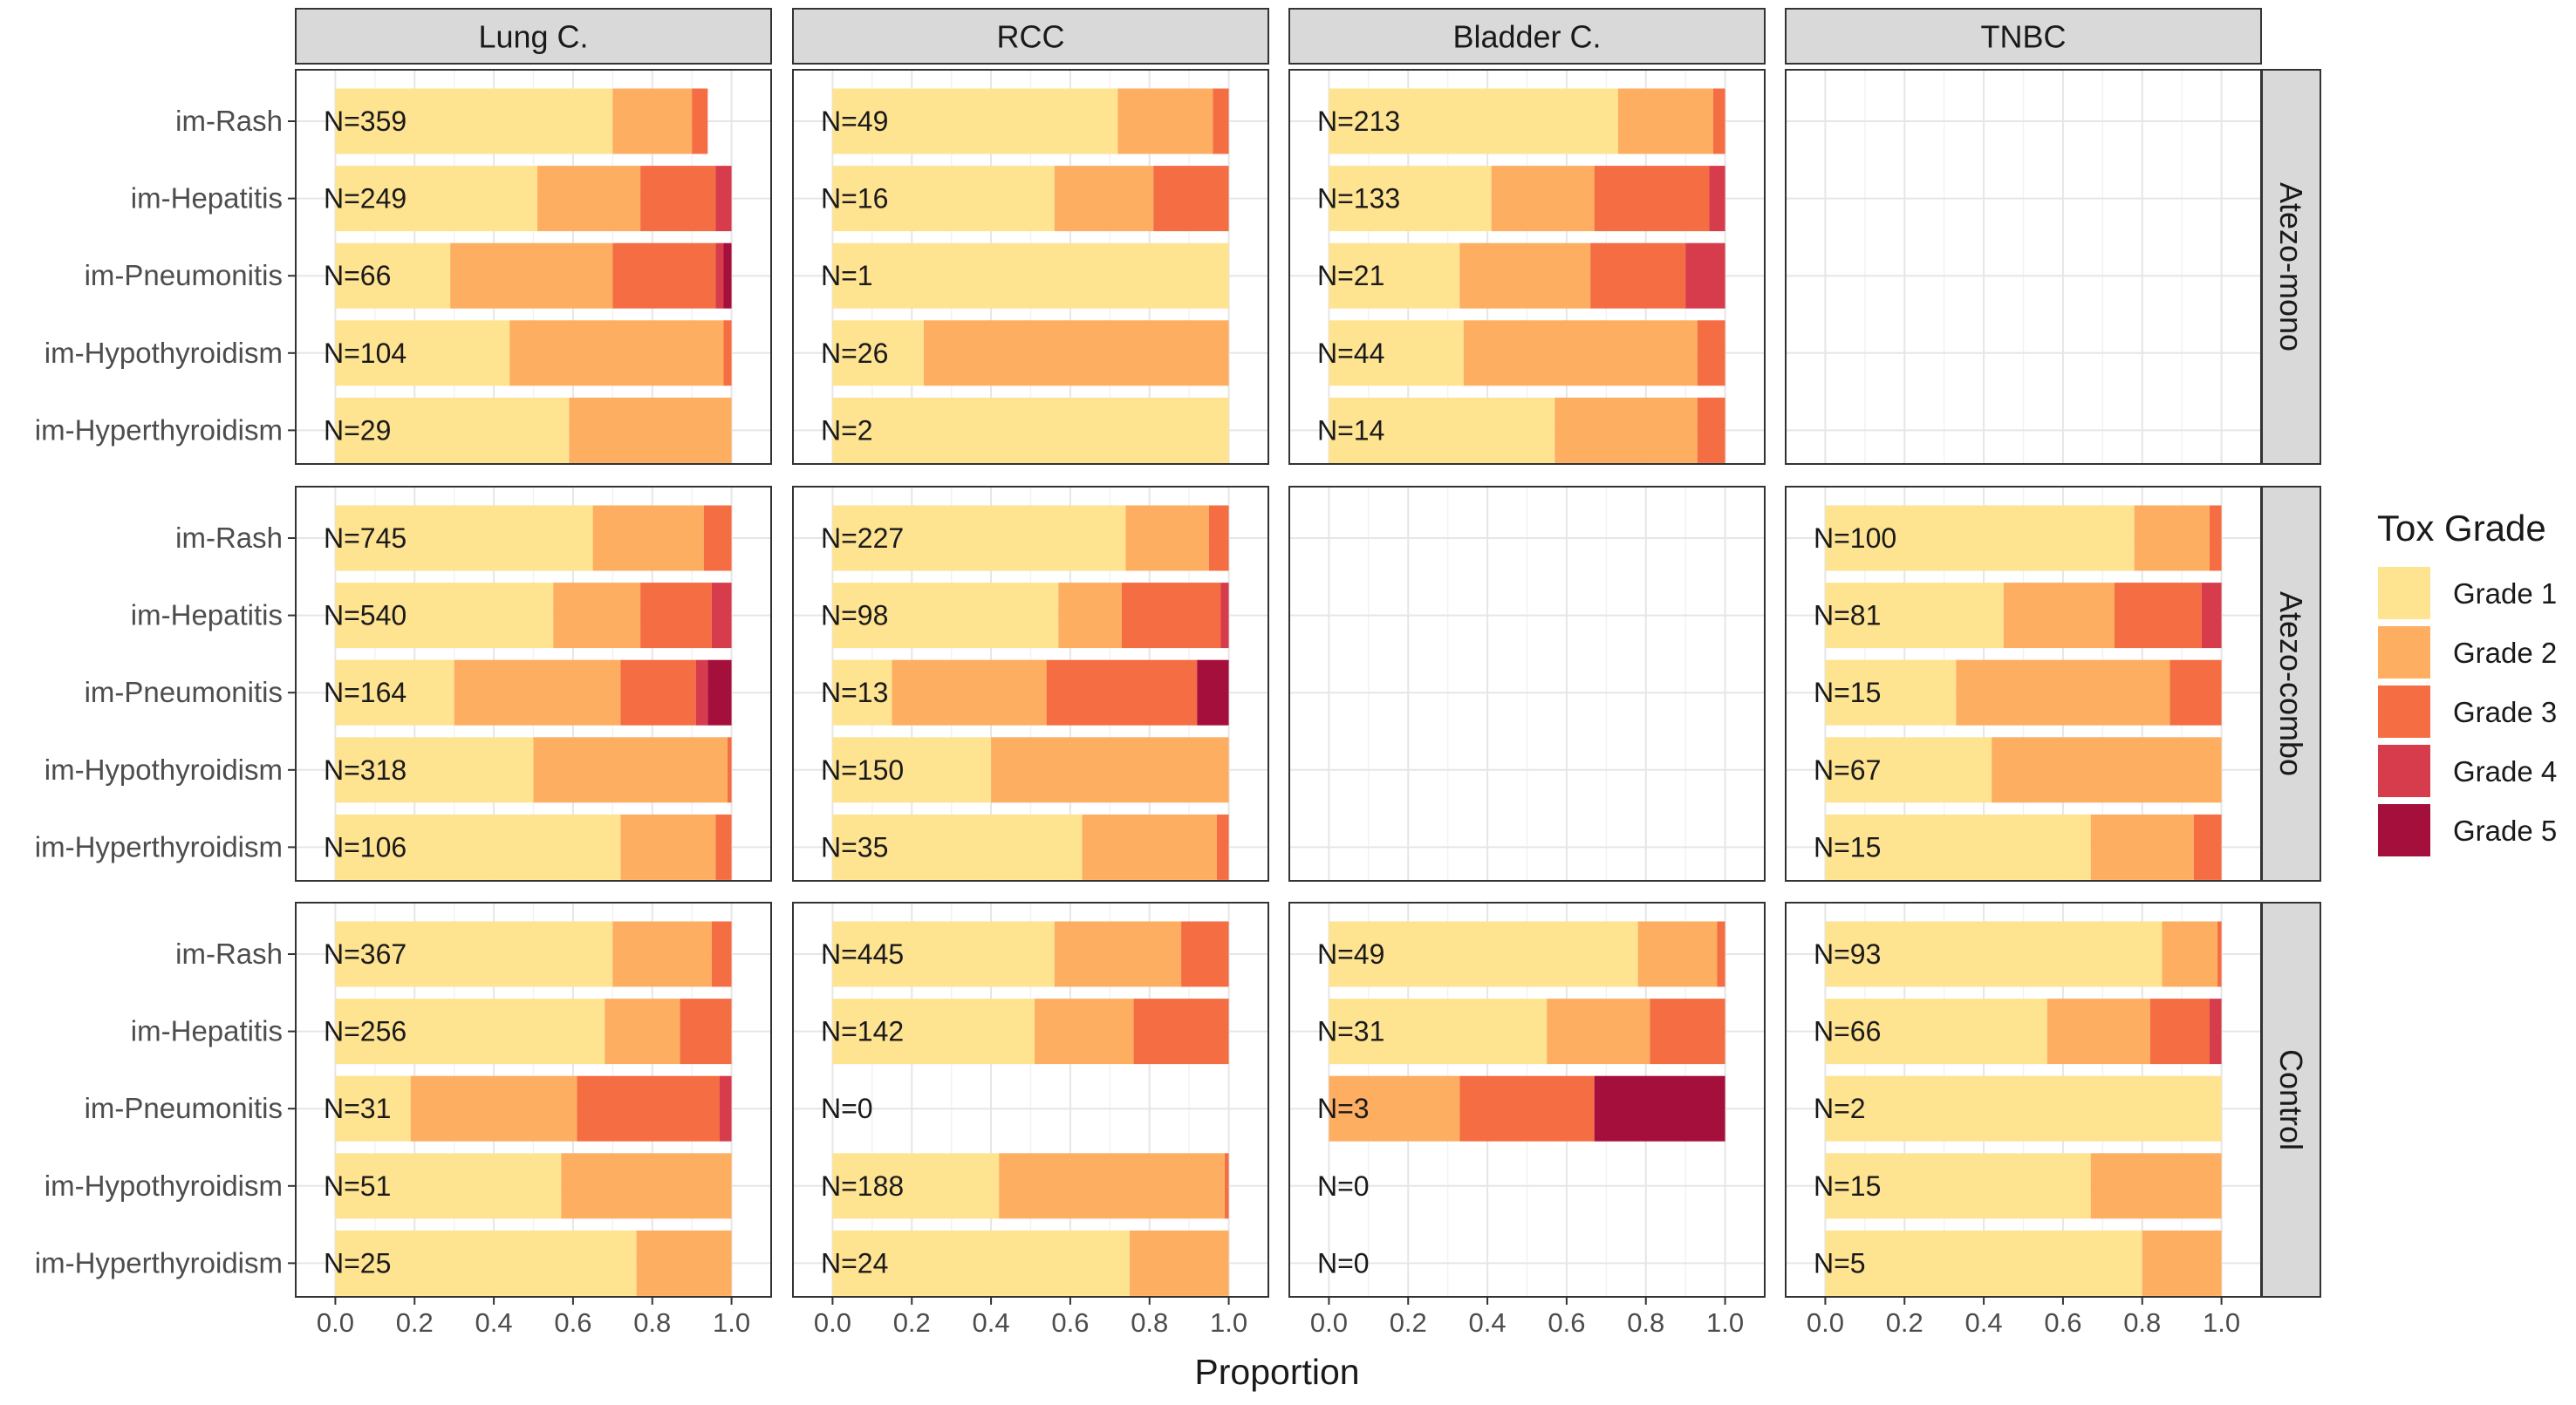 The image size is (2576, 1405). I want to click on n-label-im-pneumonitis: N=31, so click(357, 1108).